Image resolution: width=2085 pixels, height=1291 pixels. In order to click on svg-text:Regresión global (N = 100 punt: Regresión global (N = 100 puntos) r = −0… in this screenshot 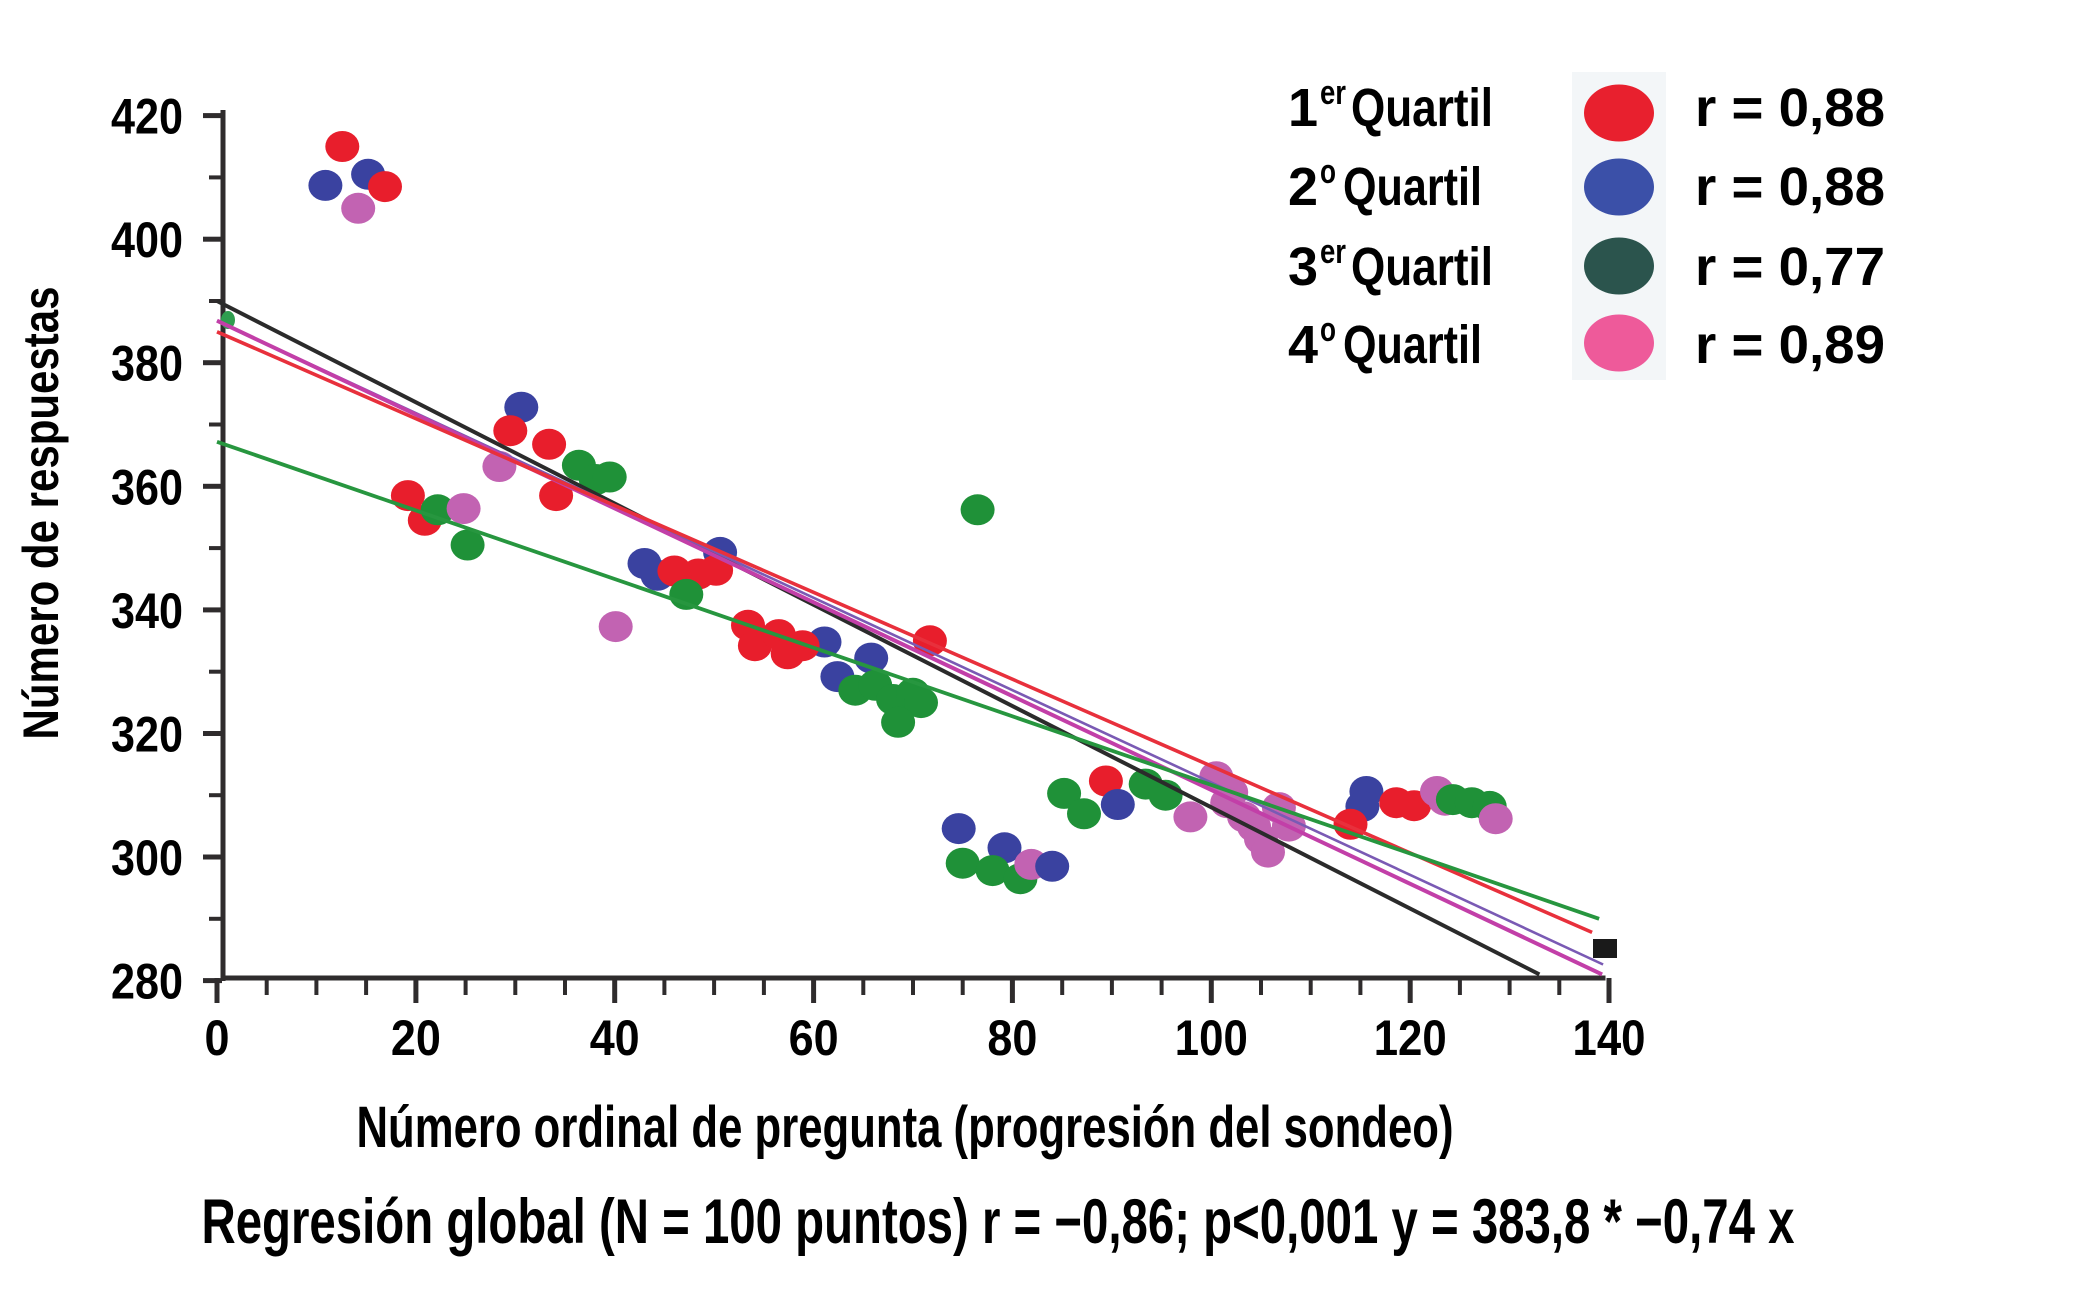, I will do `click(998, 1222)`.